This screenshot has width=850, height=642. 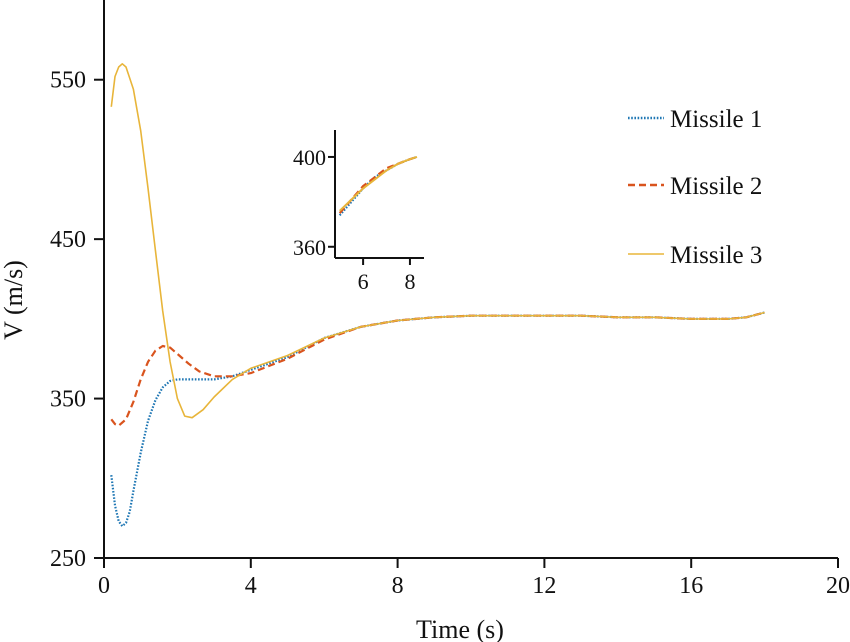 I want to click on inset-x-tick-label: 8, so click(x=409, y=281).